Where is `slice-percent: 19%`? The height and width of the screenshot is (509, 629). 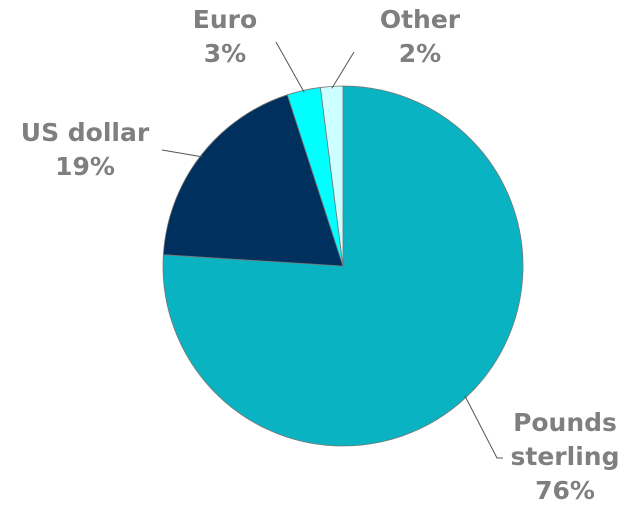
slice-percent: 19% is located at coordinates (85, 166).